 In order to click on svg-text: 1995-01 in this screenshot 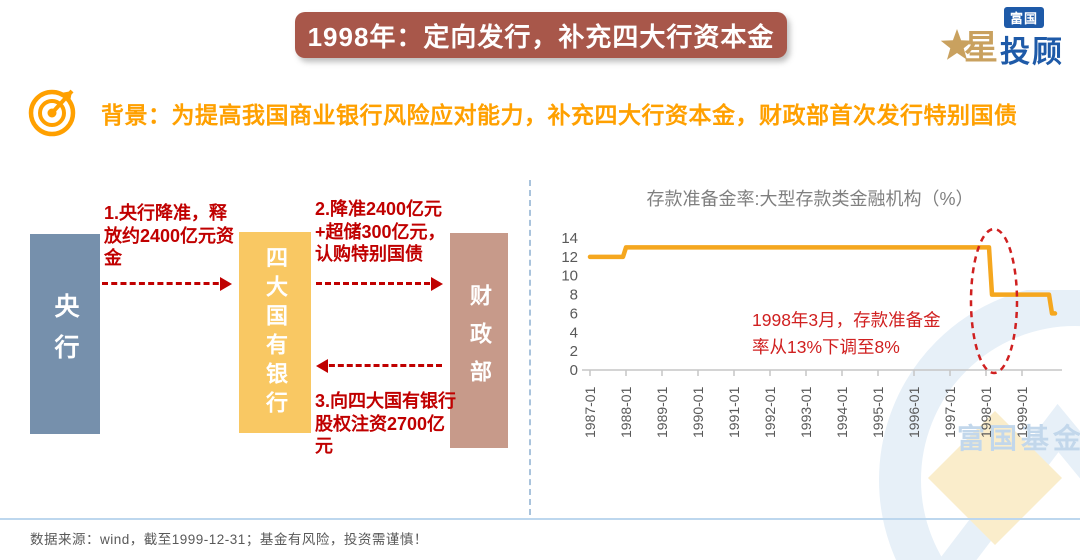, I will do `click(878, 412)`.